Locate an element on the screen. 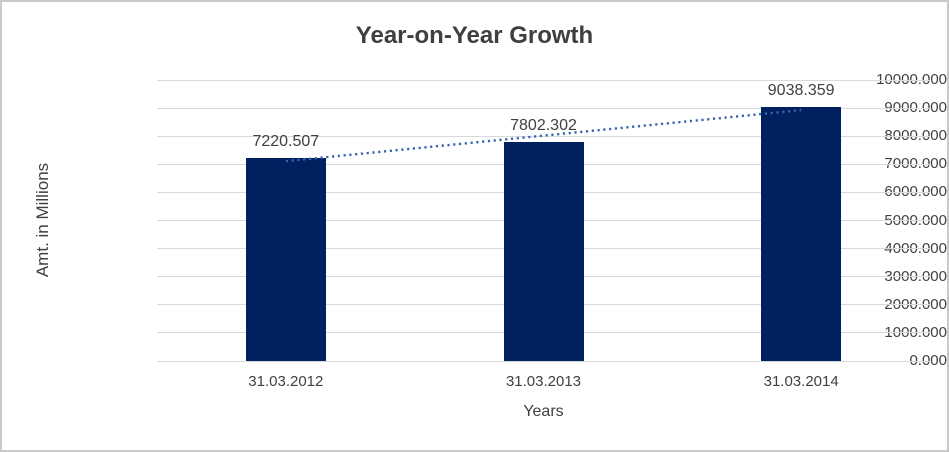  chart-title: Year-on-Year Growth is located at coordinates (474, 35).